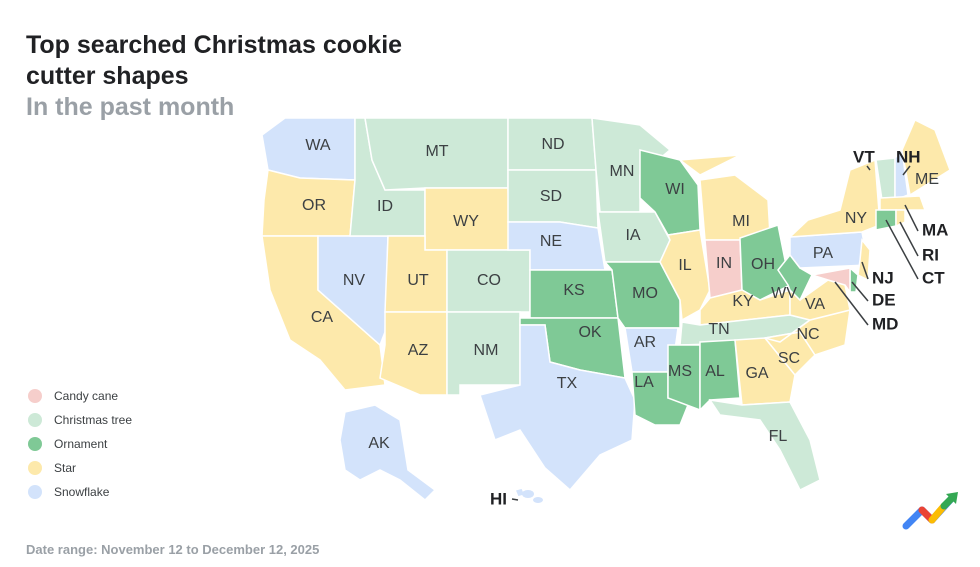  What do you see at coordinates (807, 334) in the screenshot?
I see `state-label-nc: NC` at bounding box center [807, 334].